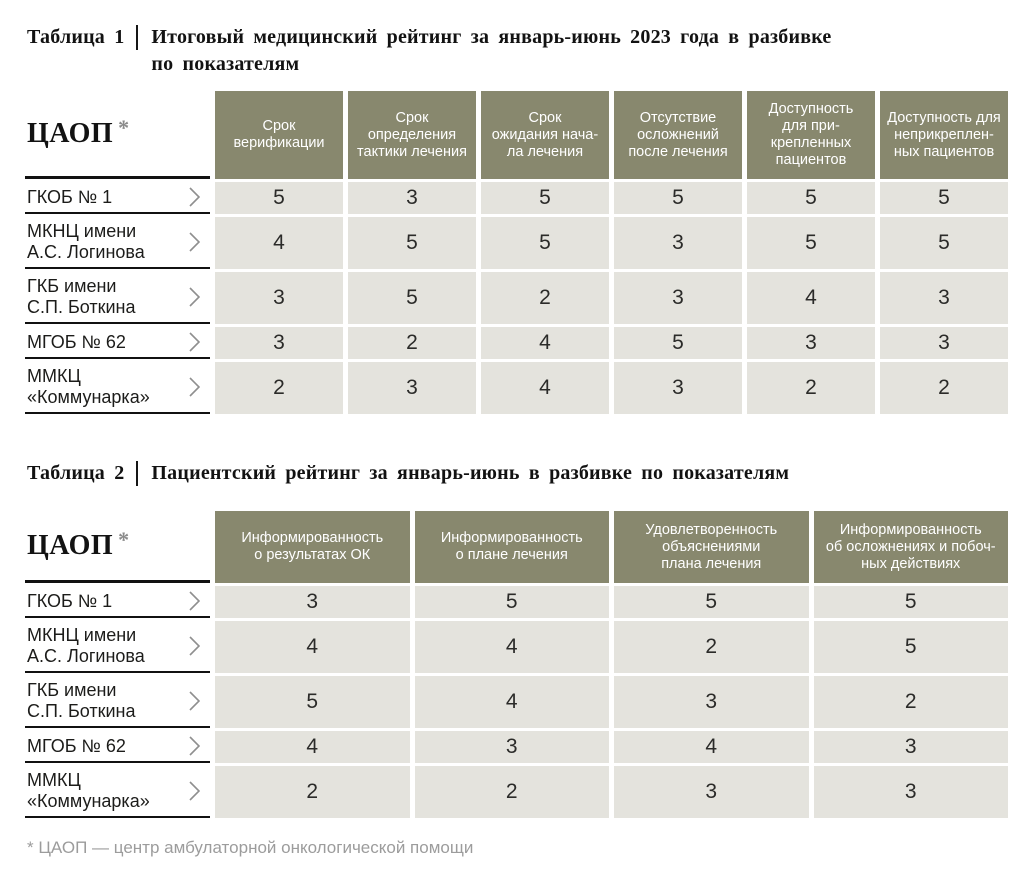  I want to click on column-header: Отсутствие осложнений после лечения, so click(678, 135).